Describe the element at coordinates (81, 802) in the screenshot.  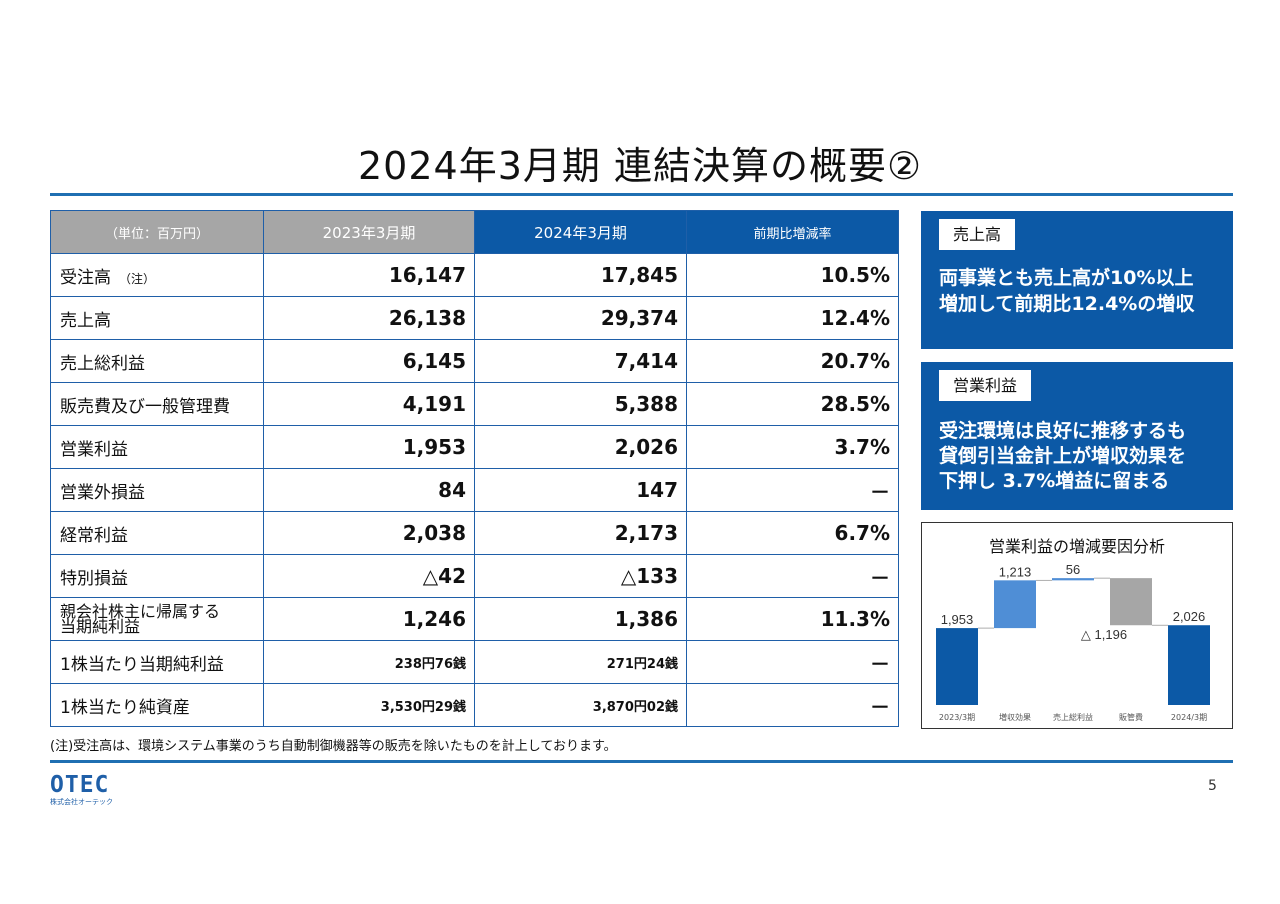
I see `logo-subtext: 株式会社オーテック` at that location.